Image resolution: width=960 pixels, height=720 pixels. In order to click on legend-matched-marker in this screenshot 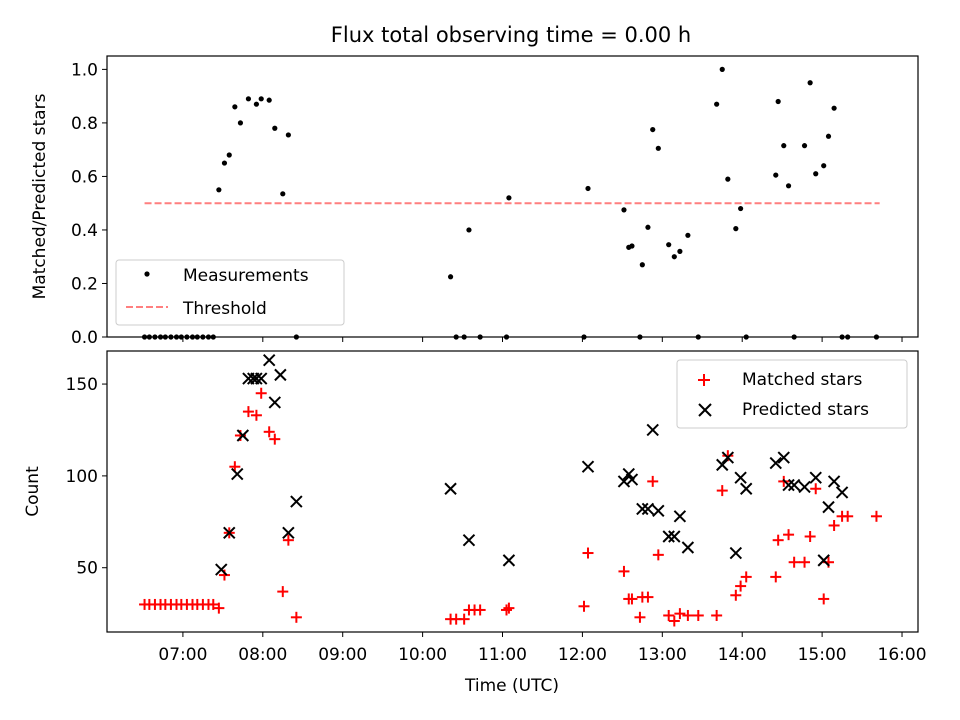, I will do `click(704, 380)`.